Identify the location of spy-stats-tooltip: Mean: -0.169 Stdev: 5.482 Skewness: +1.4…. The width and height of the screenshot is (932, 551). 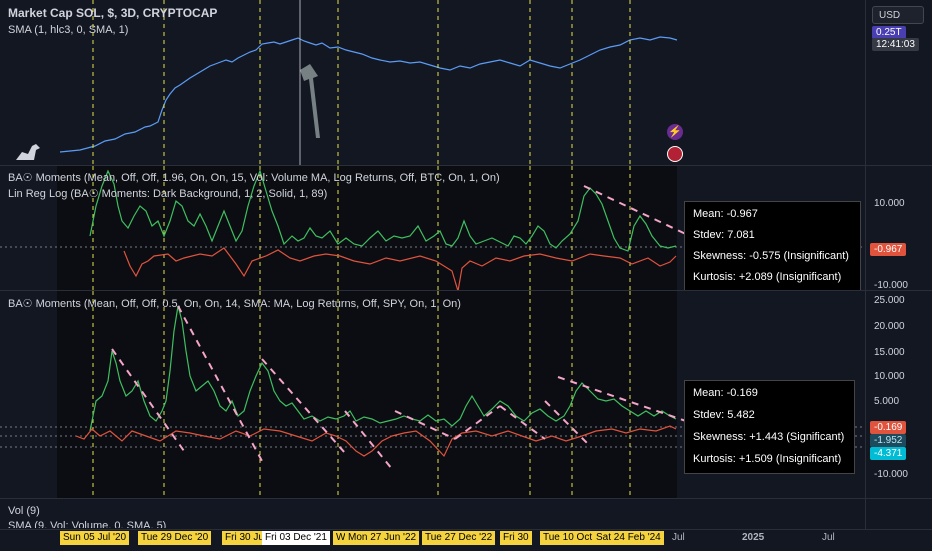
(769, 427).